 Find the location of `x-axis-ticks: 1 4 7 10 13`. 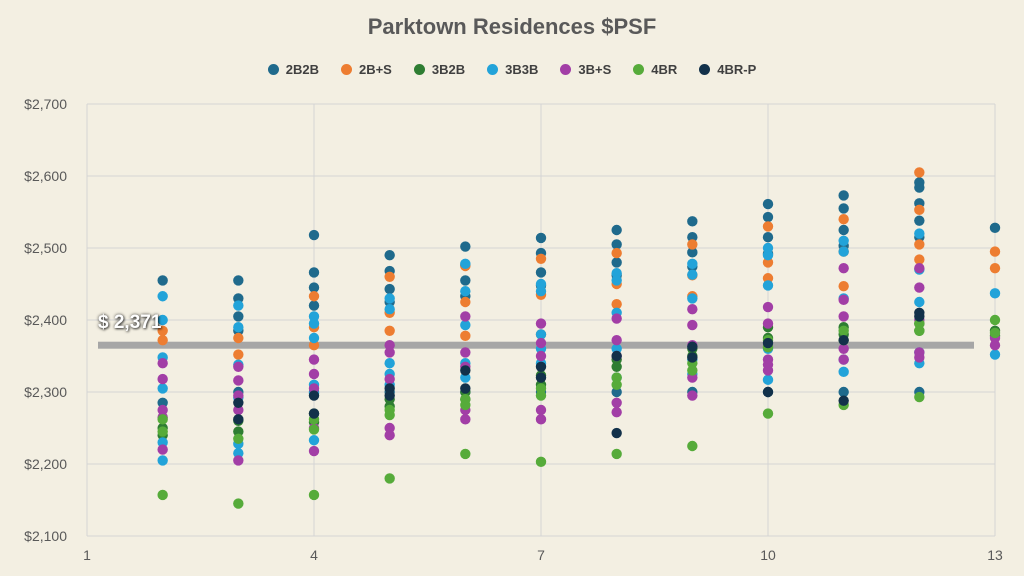

x-axis-ticks: 1 4 7 10 13 is located at coordinates (543, 555).